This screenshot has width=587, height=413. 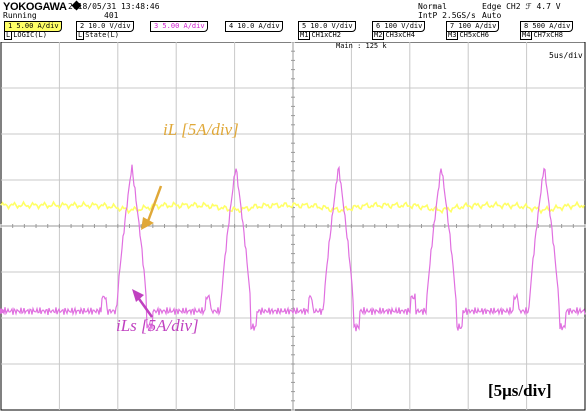 I want to click on channel-3-tab: 3 5.00 A/div, so click(x=179, y=26).